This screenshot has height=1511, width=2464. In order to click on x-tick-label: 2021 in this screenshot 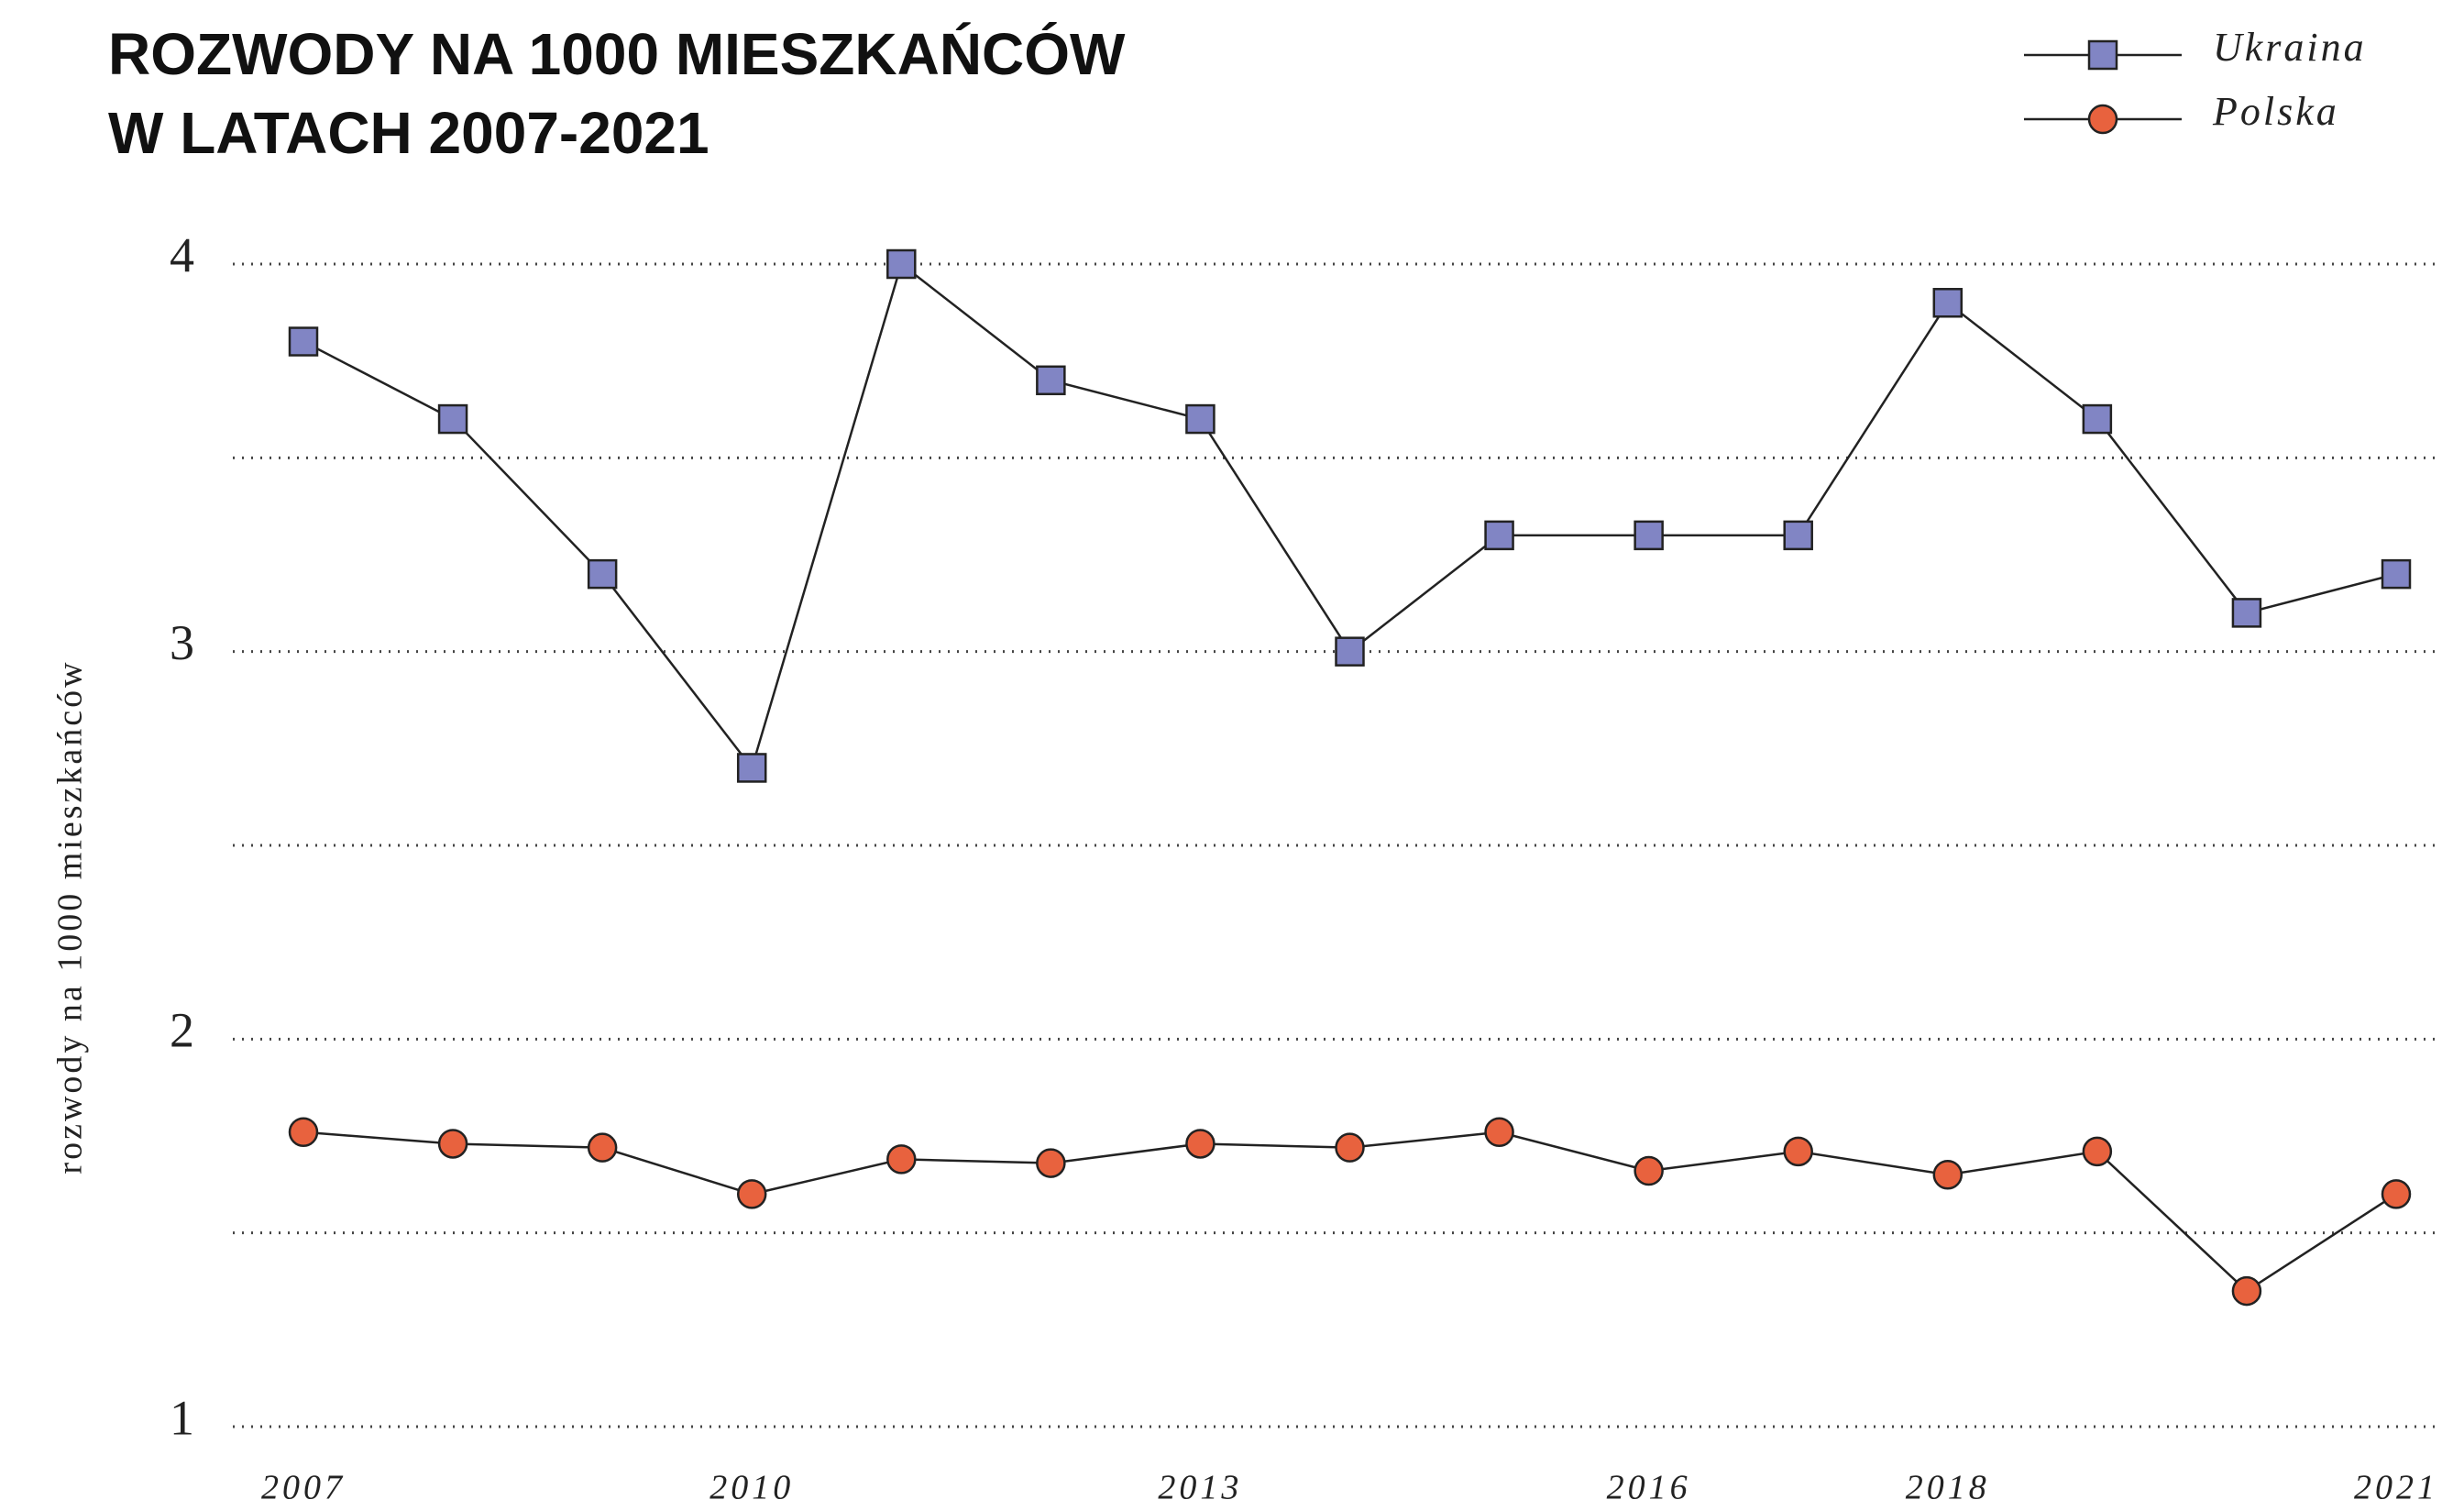, I will do `click(2396, 1488)`.